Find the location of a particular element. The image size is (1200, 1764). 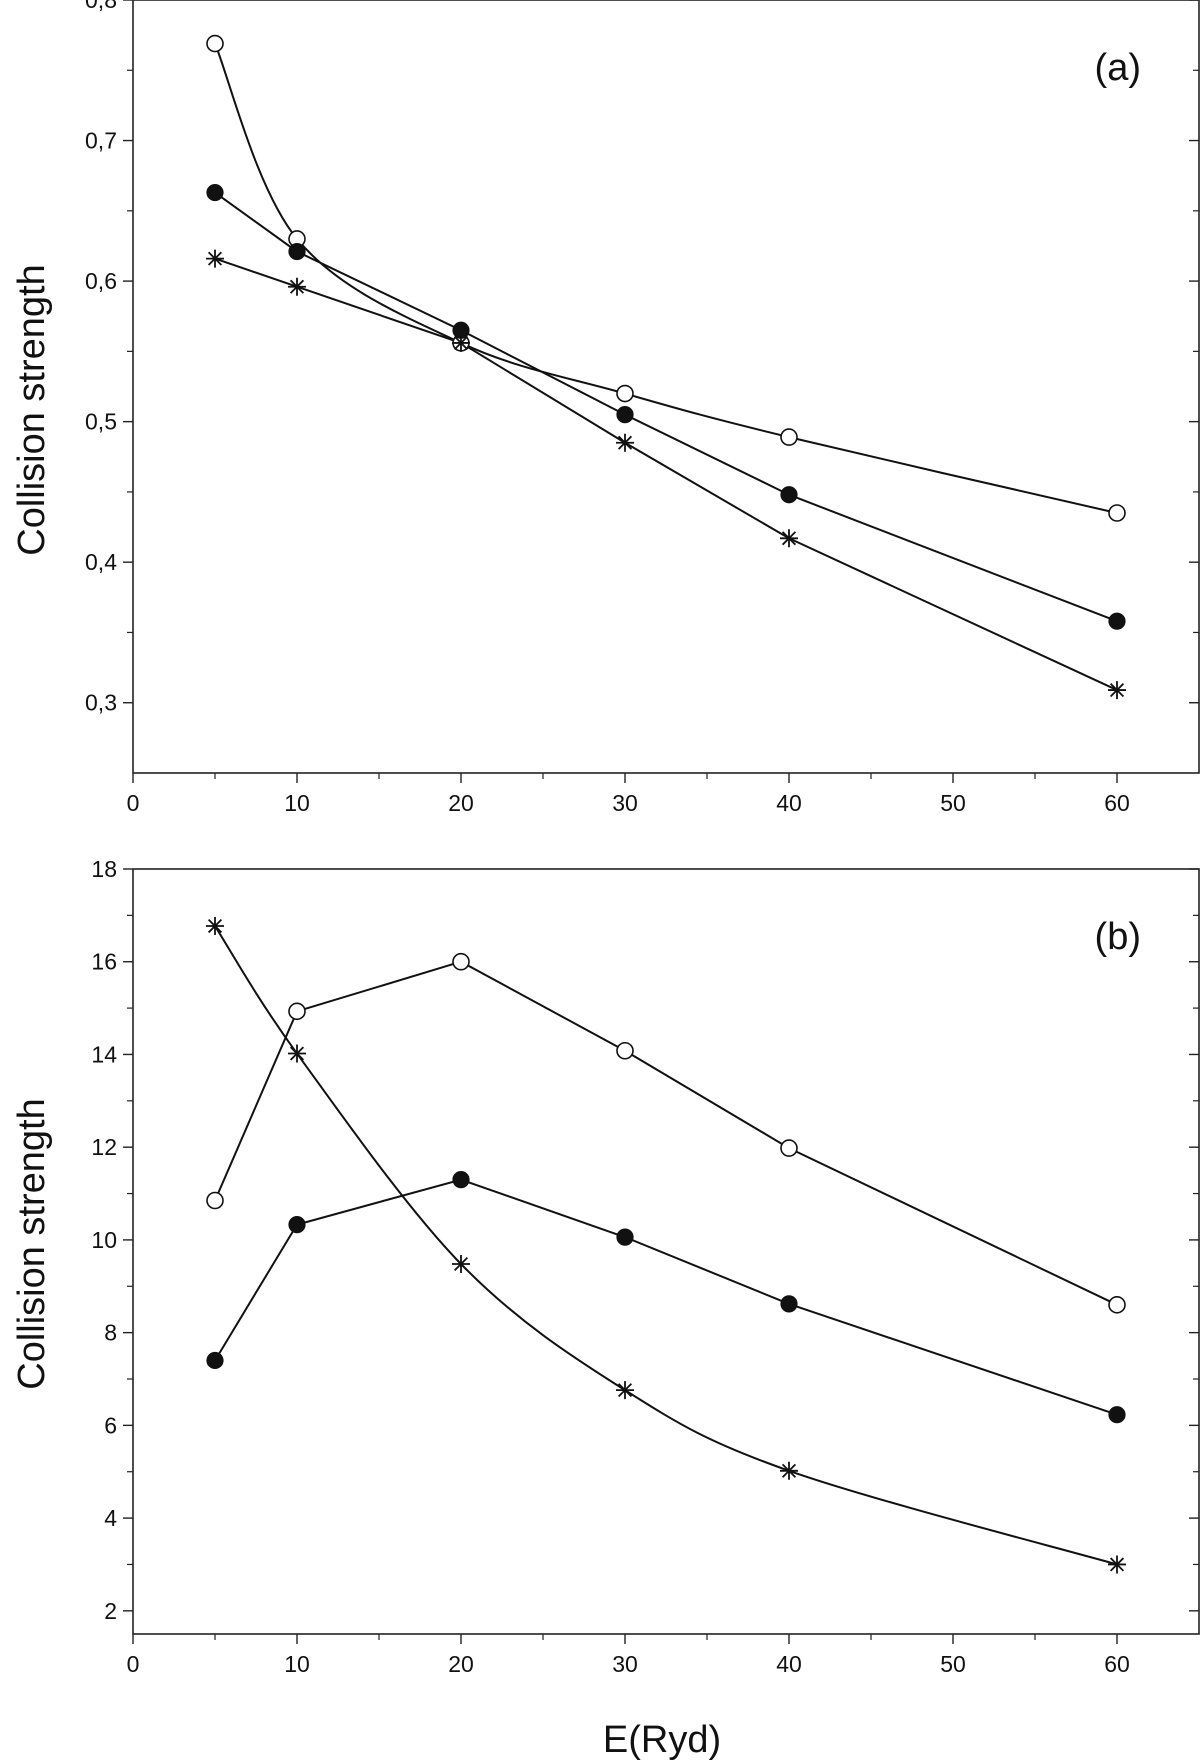

y-tick-label-b: 12 is located at coordinates (104, 1147).